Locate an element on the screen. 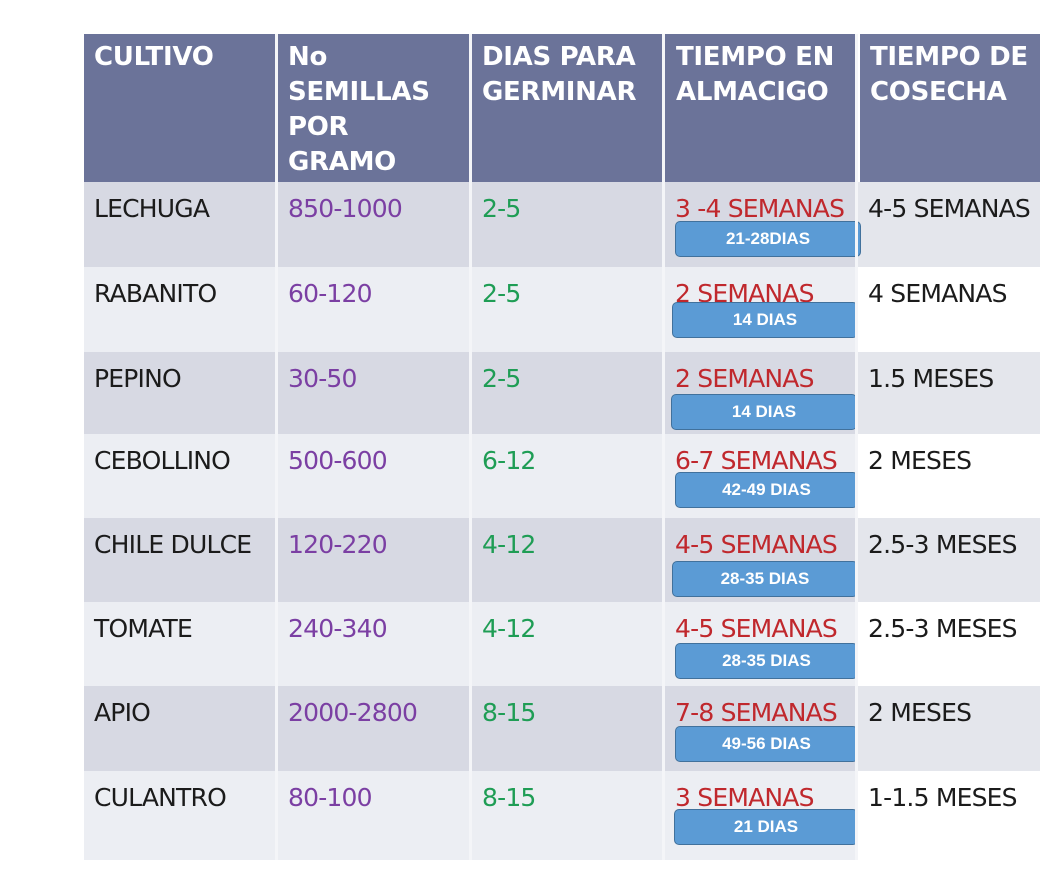  cell-seeds: 850-1000 is located at coordinates (345, 208).